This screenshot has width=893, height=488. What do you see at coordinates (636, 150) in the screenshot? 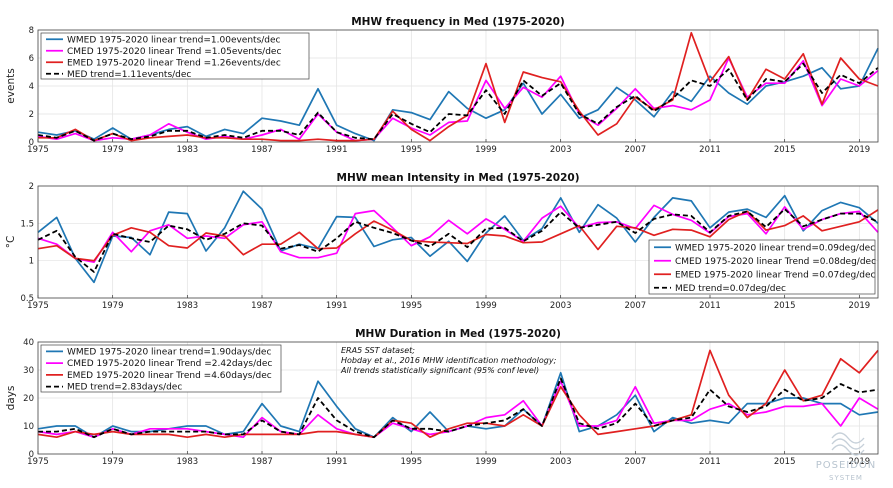
I see `frequency-xtick-label: 2007` at bounding box center [636, 150].